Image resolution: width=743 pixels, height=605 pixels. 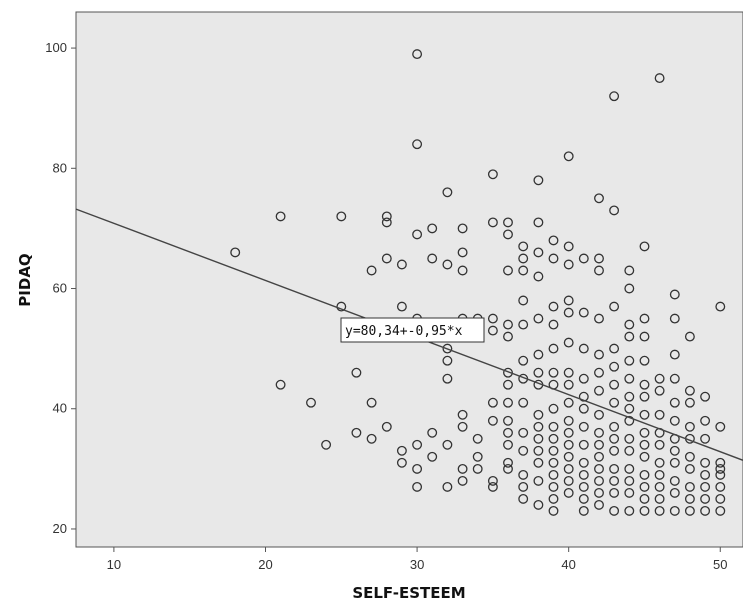 What do you see at coordinates (60, 167) in the screenshot?
I see `y-tick-label: 80` at bounding box center [60, 167].